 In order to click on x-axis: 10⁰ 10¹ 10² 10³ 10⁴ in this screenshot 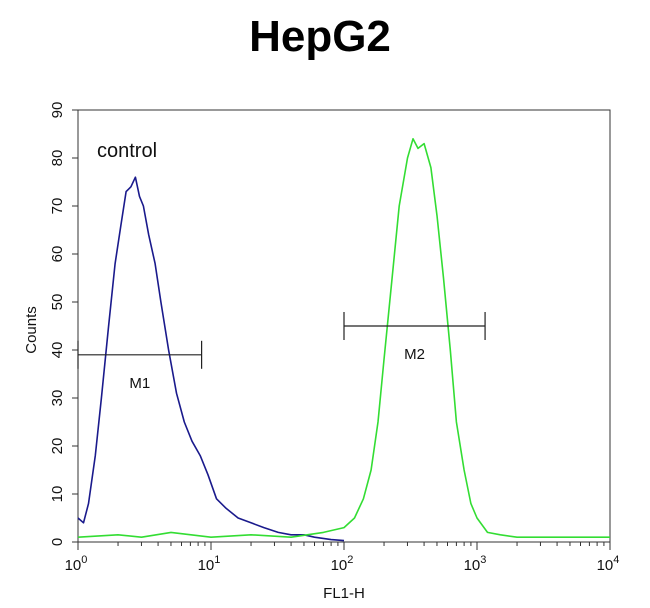, I will do `click(342, 558)`.